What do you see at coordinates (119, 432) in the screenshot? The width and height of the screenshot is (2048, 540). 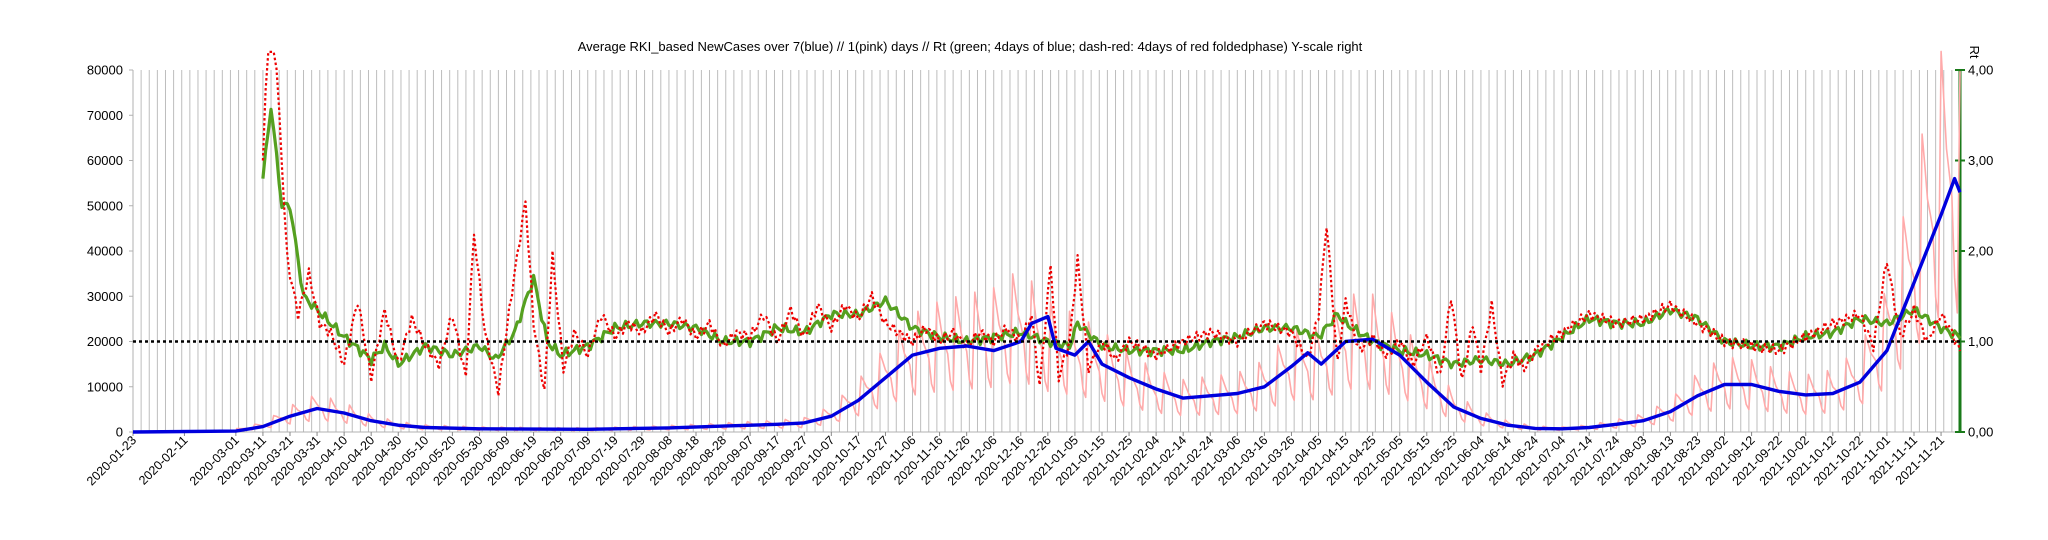 I see `left-tick-label: 0` at bounding box center [119, 432].